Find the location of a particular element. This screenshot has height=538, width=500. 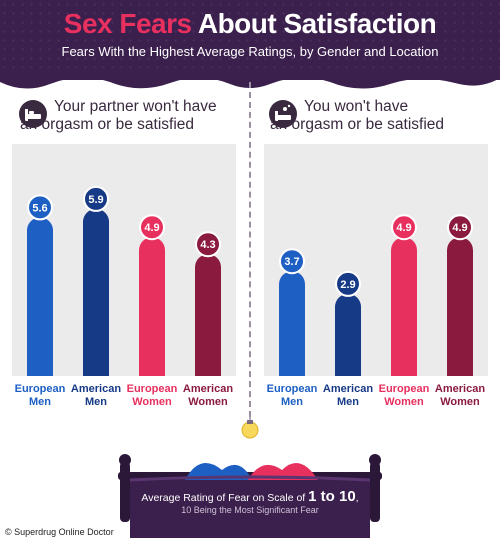

data-label-2-3: 4.9 is located at coordinates (403, 228).